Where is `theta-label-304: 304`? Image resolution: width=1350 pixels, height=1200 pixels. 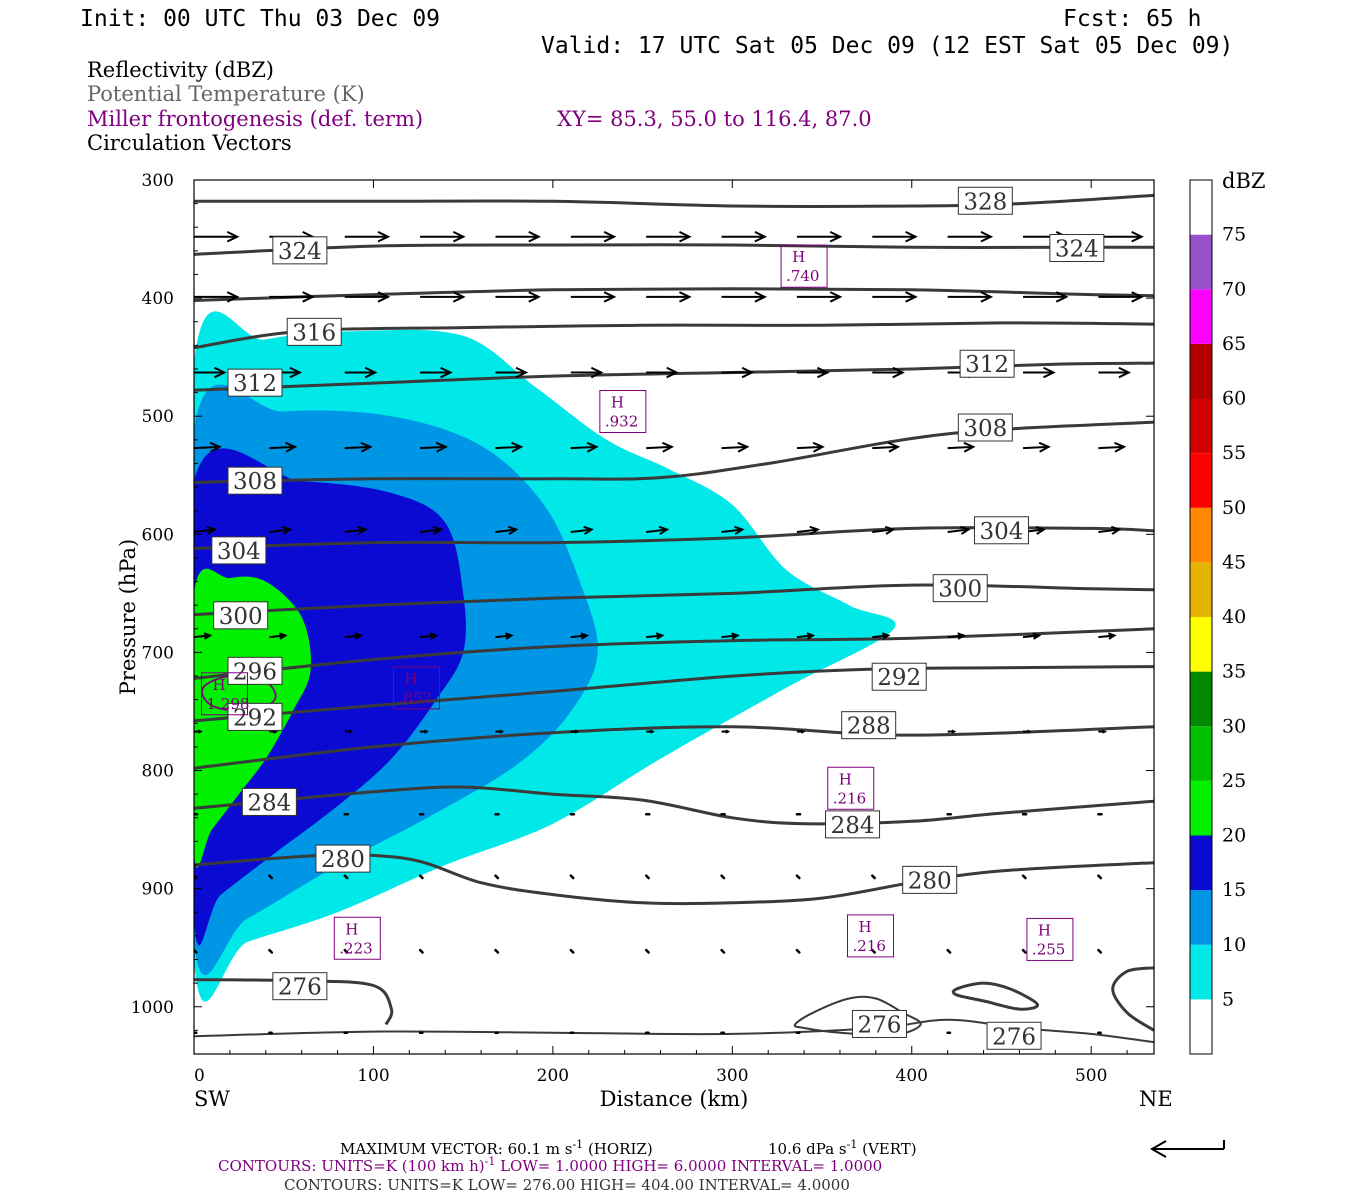
theta-label-304: 304 is located at coordinates (1001, 530).